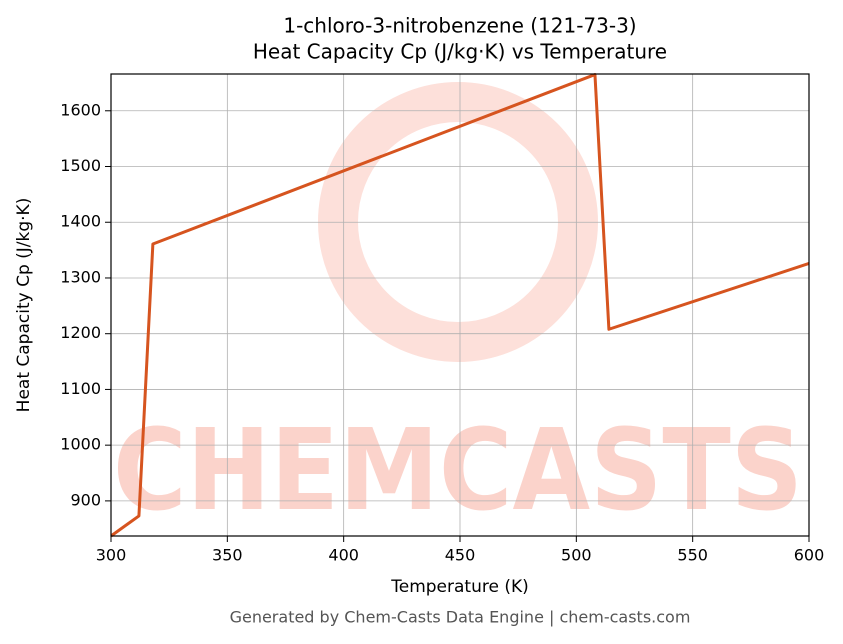 This screenshot has height=644, width=843. Describe the element at coordinates (80, 165) in the screenshot. I see `y-tick-label: 1500` at that location.